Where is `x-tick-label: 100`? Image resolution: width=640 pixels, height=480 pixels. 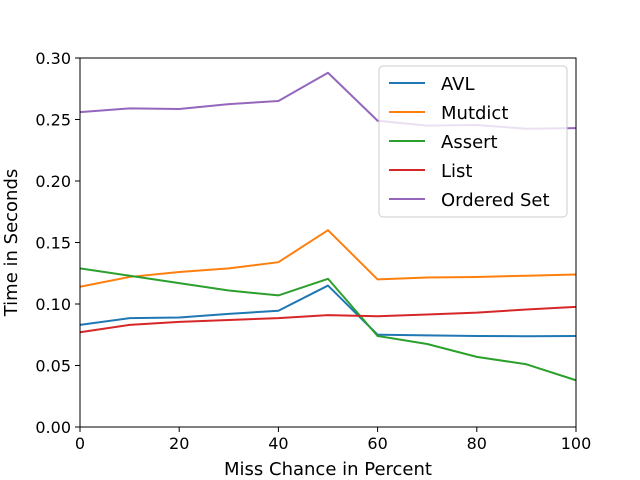 x-tick-label: 100 is located at coordinates (576, 443).